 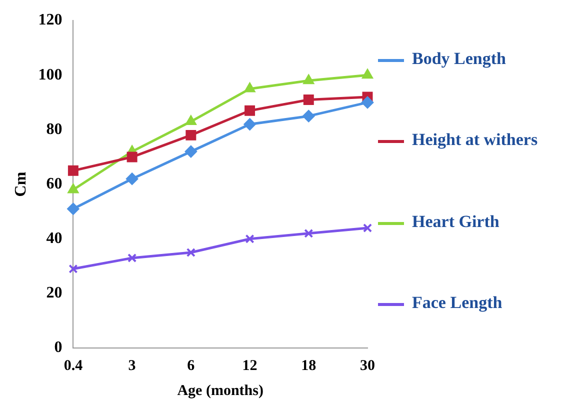 What do you see at coordinates (58, 347) in the screenshot?
I see `y-tick-label: 0` at bounding box center [58, 347].